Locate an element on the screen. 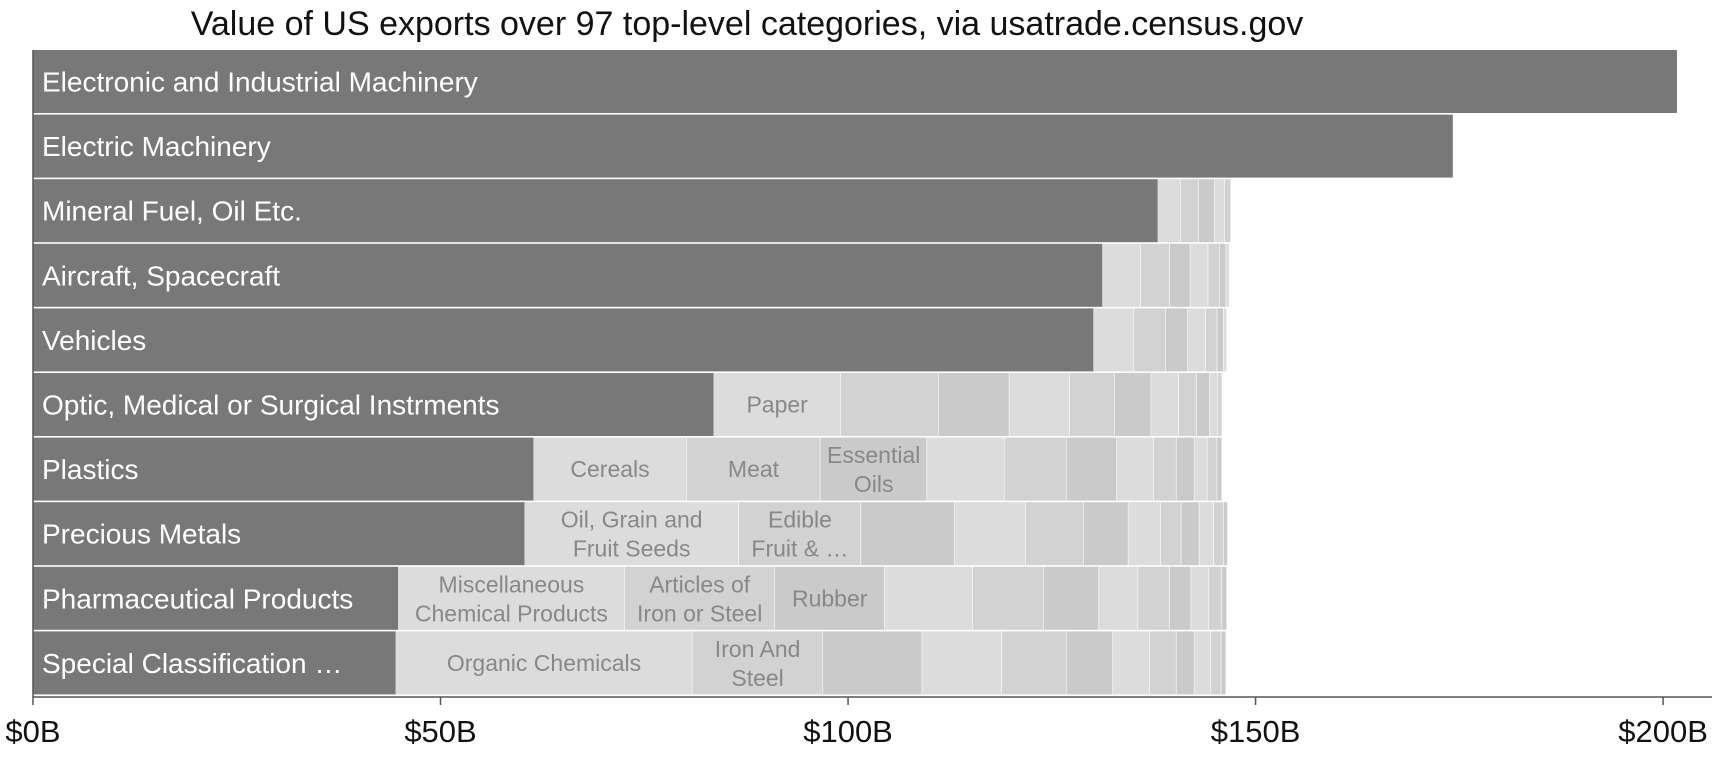 The height and width of the screenshot is (758, 1732). x-tick-label: $50B is located at coordinates (440, 731).